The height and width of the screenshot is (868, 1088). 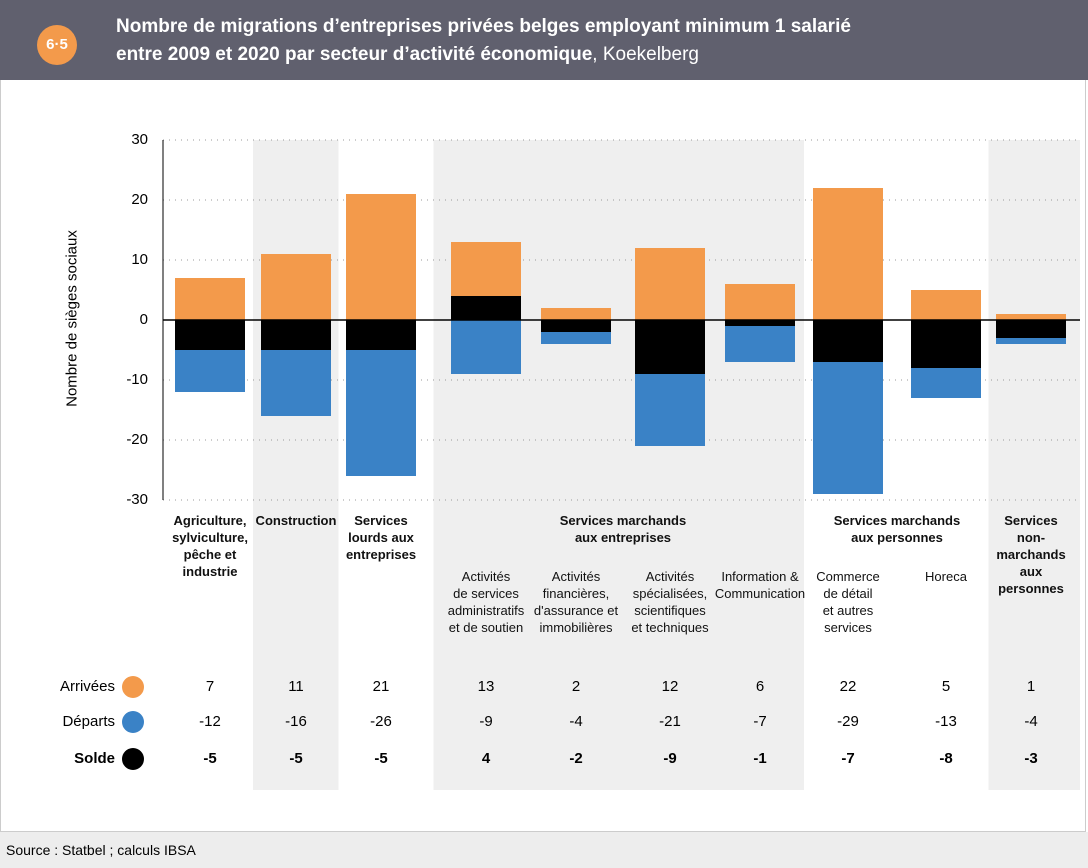 I want to click on legend-label: Départs, so click(x=88, y=721).